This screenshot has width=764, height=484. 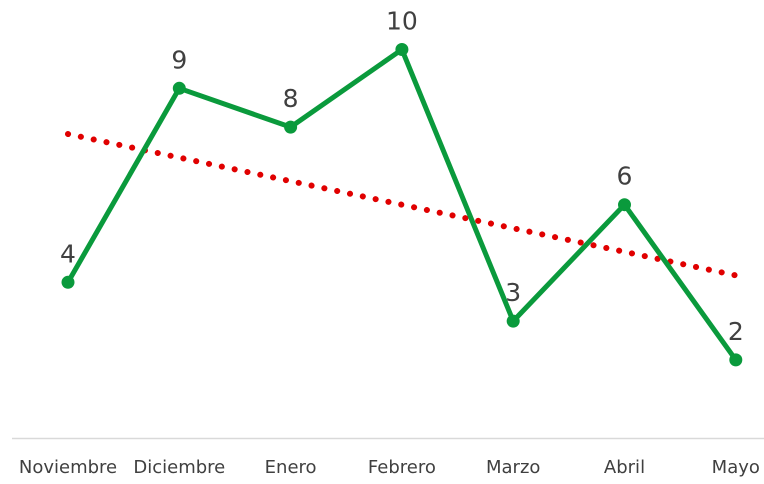 What do you see at coordinates (736, 360) in the screenshot?
I see `data-point-mayo` at bounding box center [736, 360].